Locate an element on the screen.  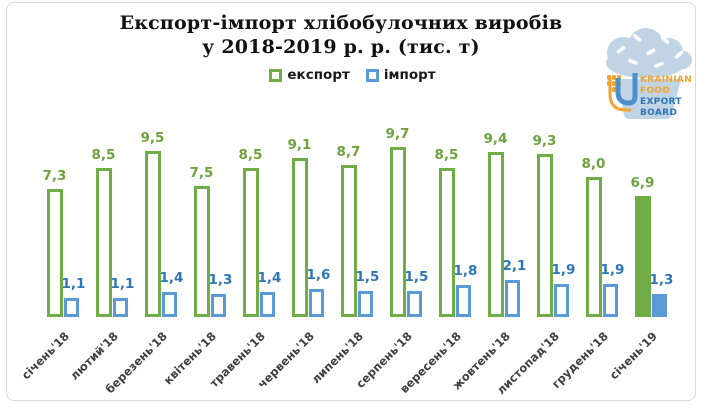
logo-orange-u-icon is located at coordinates (620, 94).